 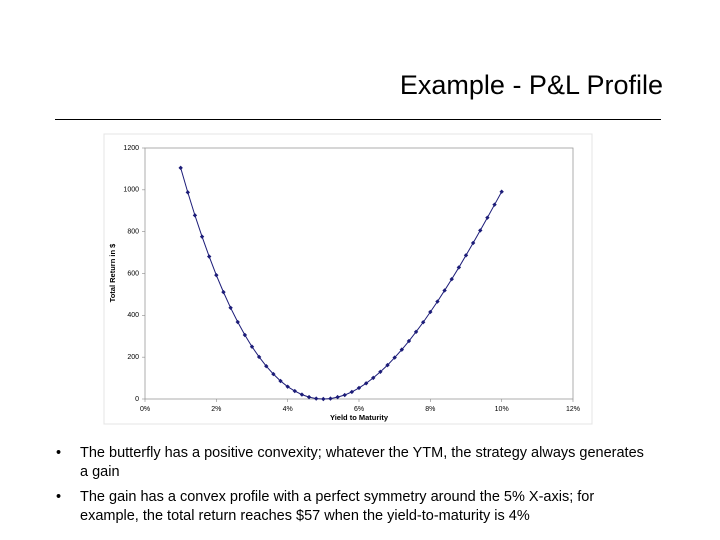 I want to click on y-axis-title: Total Return in $, so click(x=112, y=272).